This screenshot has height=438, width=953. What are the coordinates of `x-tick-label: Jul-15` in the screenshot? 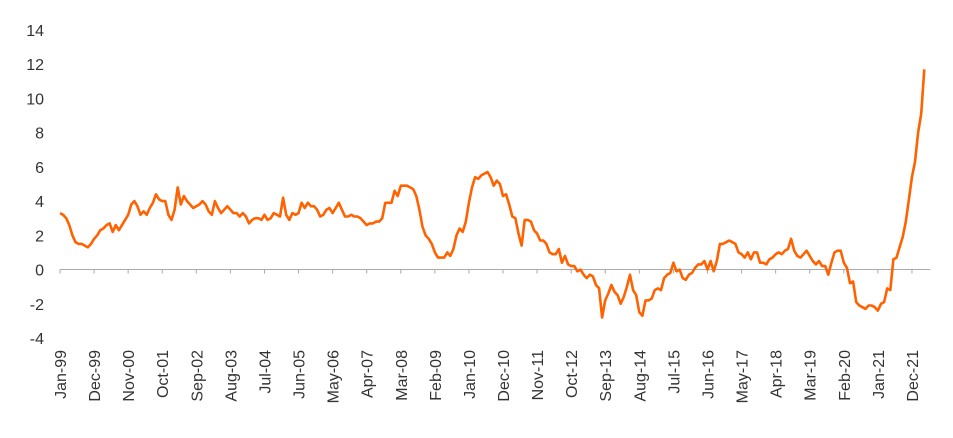 It's located at (674, 372).